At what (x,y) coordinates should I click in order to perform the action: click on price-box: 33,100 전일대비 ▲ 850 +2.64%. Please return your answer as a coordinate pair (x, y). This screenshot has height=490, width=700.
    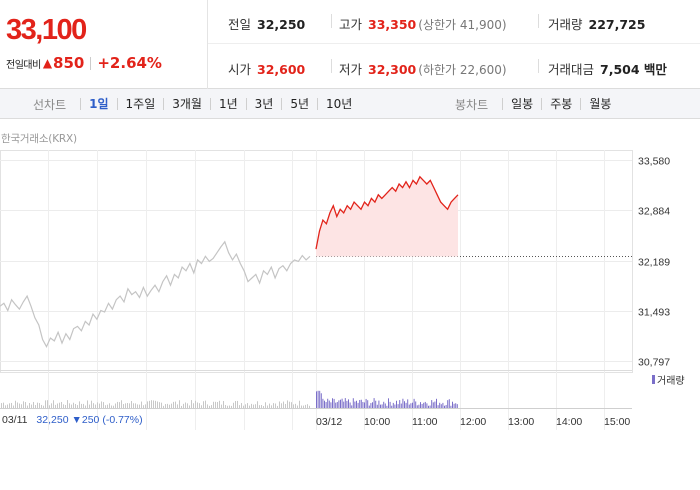
    Looking at the image, I should click on (104, 44).